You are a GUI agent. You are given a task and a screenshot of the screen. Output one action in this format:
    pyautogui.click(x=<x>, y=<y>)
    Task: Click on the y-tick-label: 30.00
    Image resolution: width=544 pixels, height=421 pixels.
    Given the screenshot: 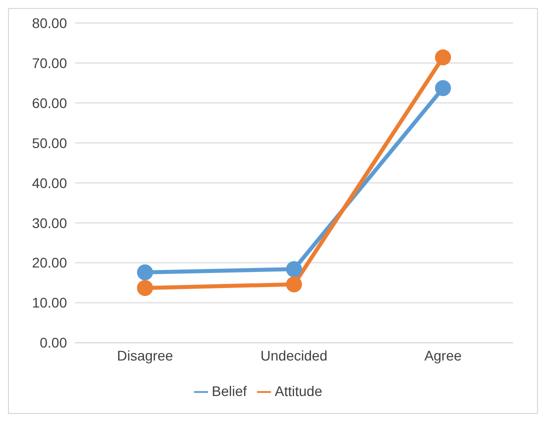 What is the action you would take?
    pyautogui.click(x=50, y=222)
    